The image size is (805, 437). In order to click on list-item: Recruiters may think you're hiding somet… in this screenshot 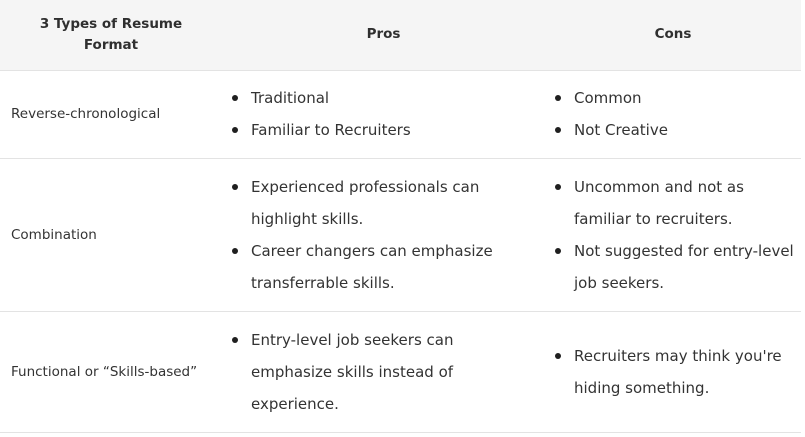, I will do `click(673, 372)`.